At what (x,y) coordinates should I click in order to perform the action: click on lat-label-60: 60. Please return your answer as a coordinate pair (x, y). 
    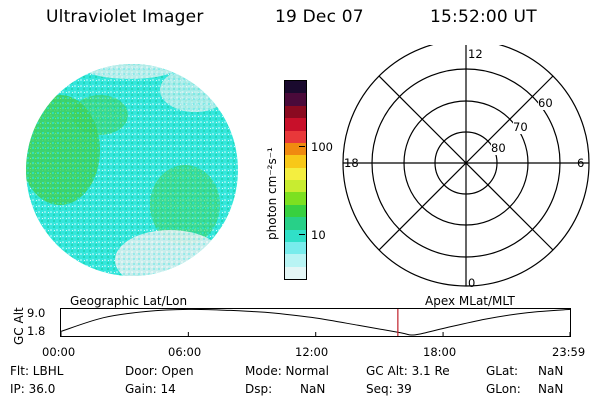
    Looking at the image, I should click on (545, 103).